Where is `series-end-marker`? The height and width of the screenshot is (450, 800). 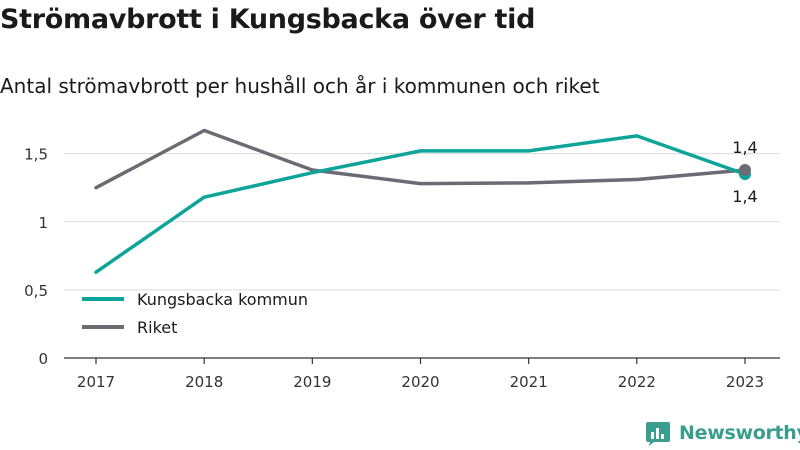
series-end-marker is located at coordinates (745, 169).